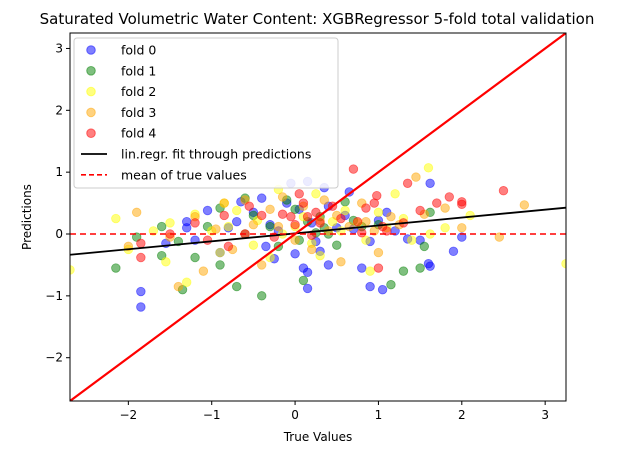  What do you see at coordinates (59, 172) in the screenshot?
I see `y-tick-label: 1` at bounding box center [59, 172].